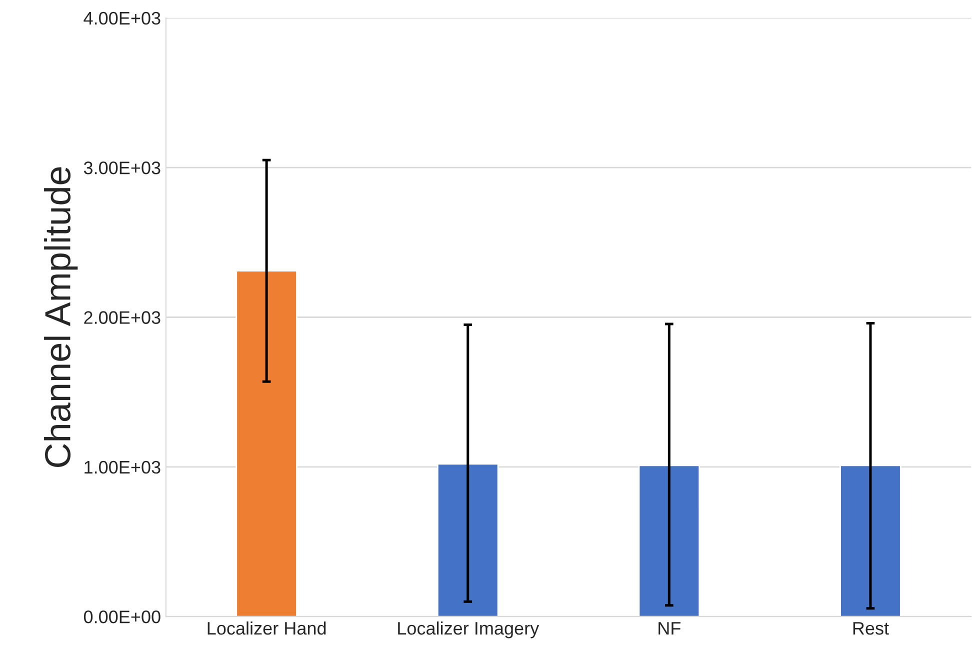  I want to click on y-tick-label: 1.00E+03, so click(122, 467).